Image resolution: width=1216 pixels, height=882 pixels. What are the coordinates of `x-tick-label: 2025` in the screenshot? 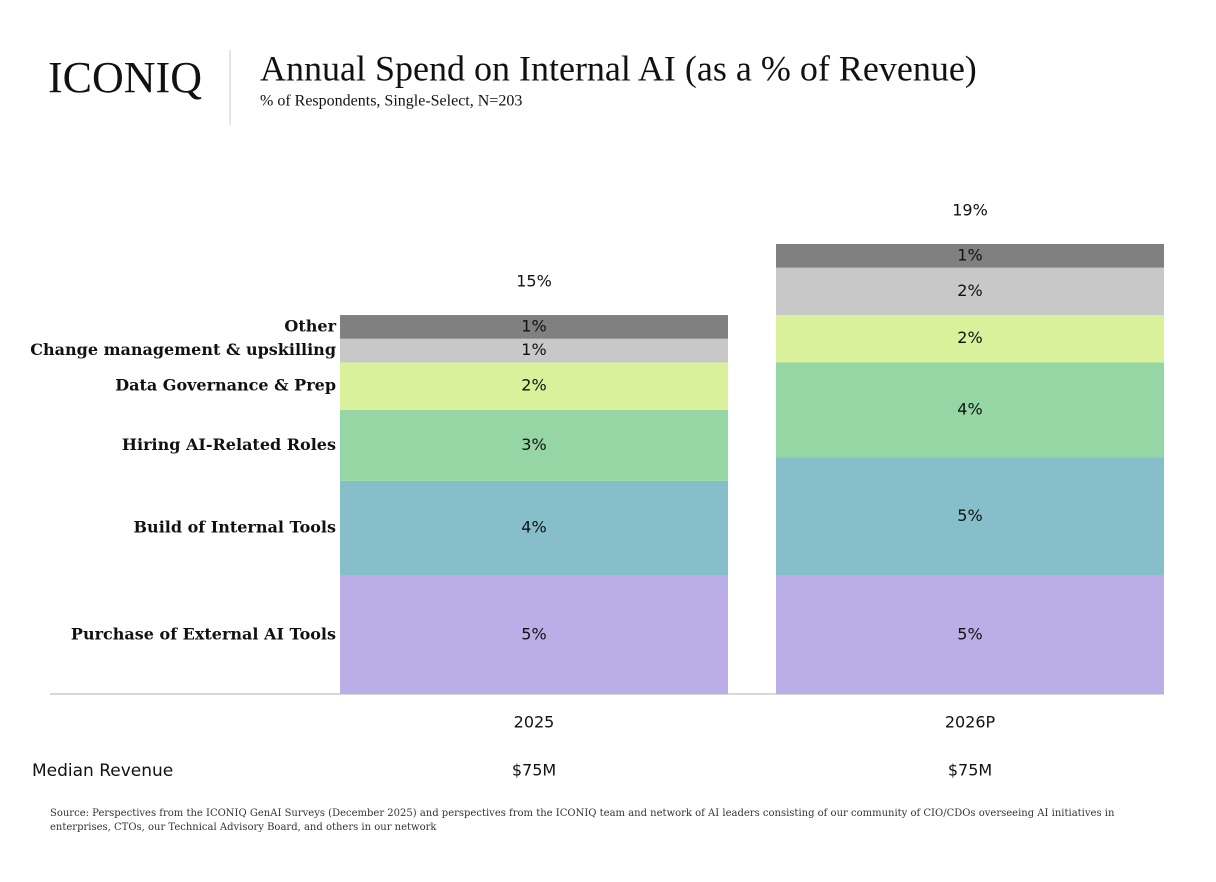 It's located at (534, 722).